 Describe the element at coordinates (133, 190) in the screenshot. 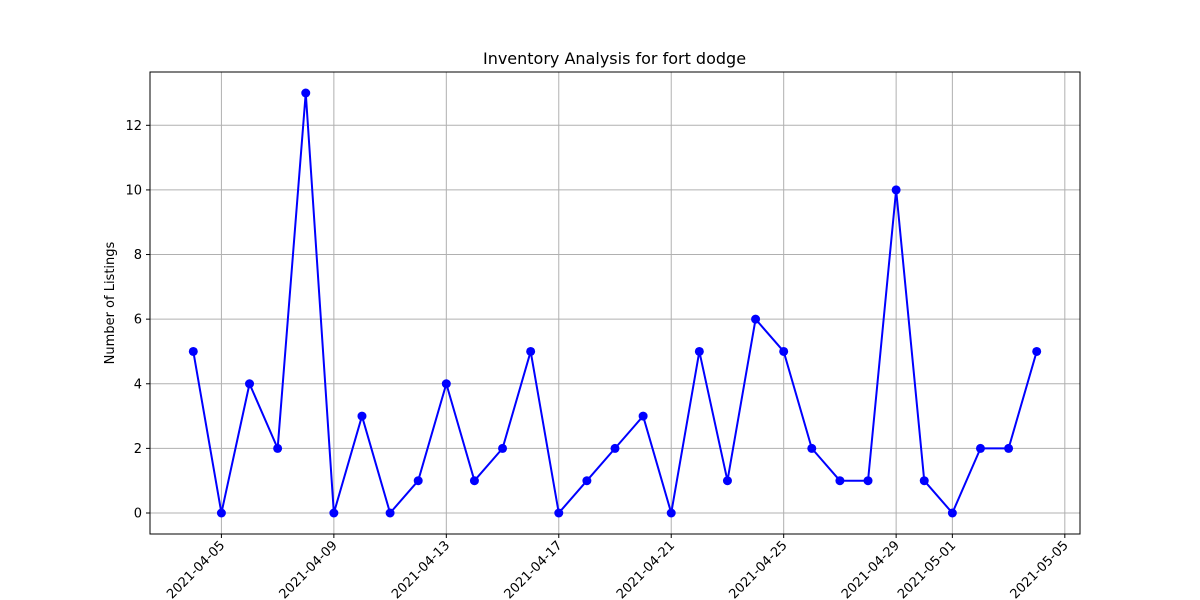

I see `y-tick-label: 10` at that location.